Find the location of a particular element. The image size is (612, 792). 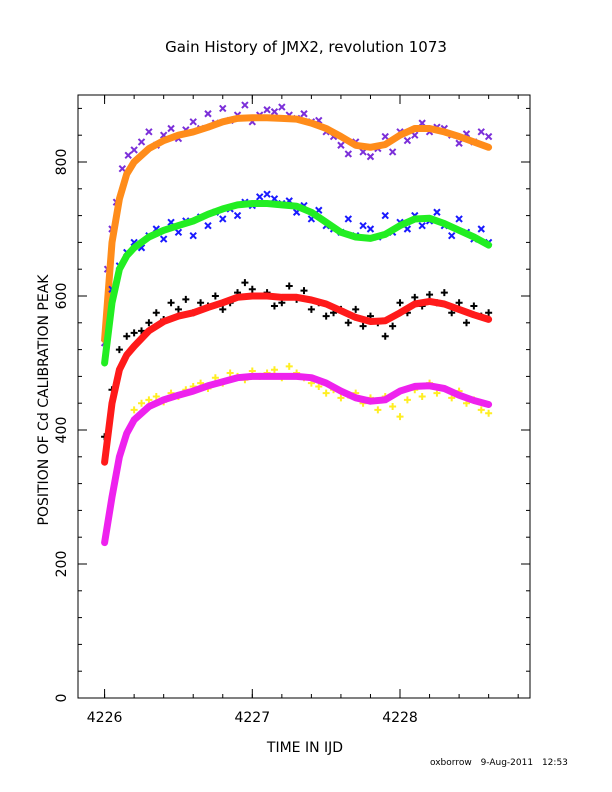

y-tick-label: 400 is located at coordinates (62, 430).